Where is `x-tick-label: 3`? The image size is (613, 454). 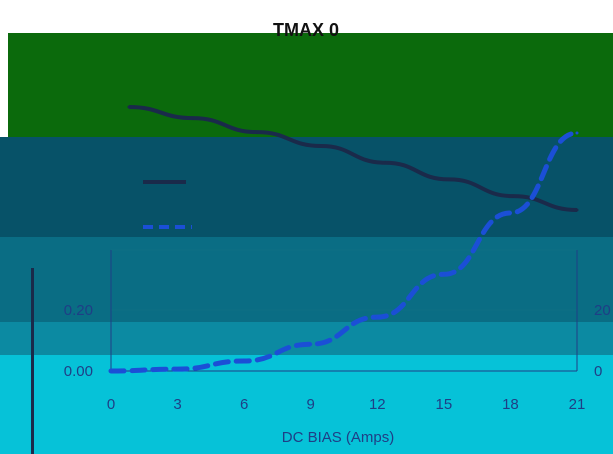 x-tick-label: 3 is located at coordinates (177, 404).